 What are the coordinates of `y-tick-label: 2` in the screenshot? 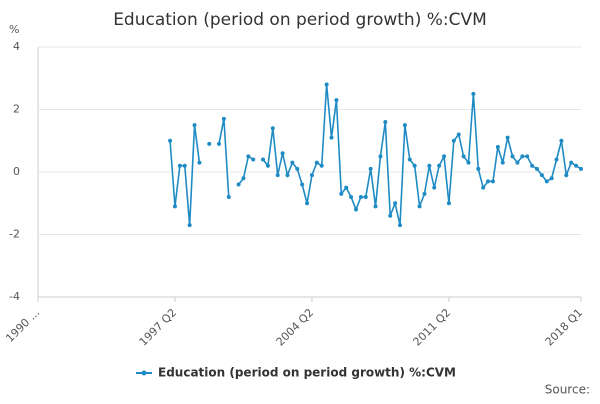 It's located at (16, 109).